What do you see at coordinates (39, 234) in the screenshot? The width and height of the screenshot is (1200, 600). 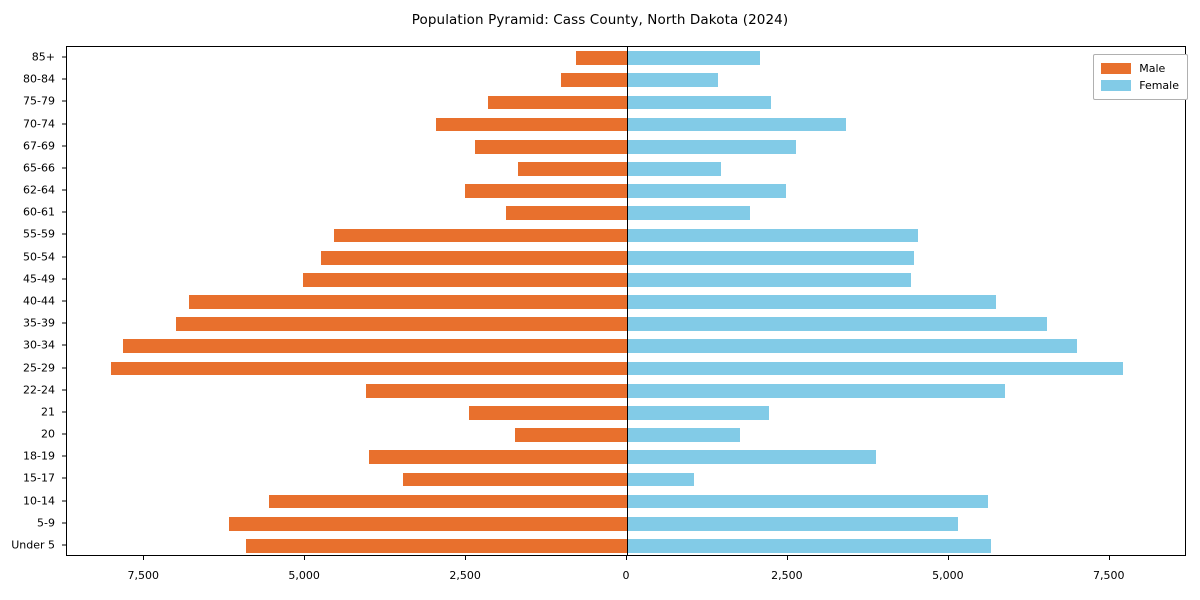 I see `y-axis-label: 55-59` at bounding box center [39, 234].